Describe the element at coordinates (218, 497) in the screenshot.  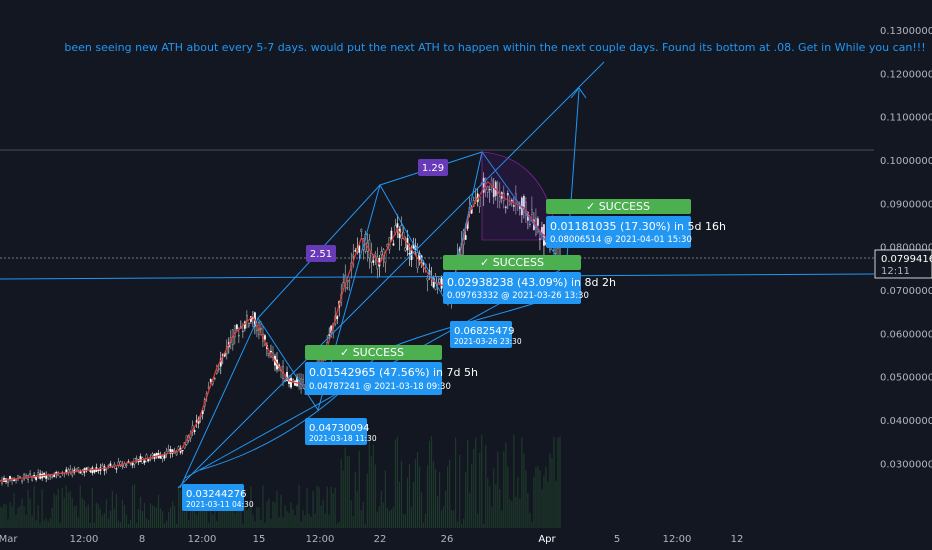
I see `low-label-1: 0.03244276 2021-03-11 04:30` at that location.